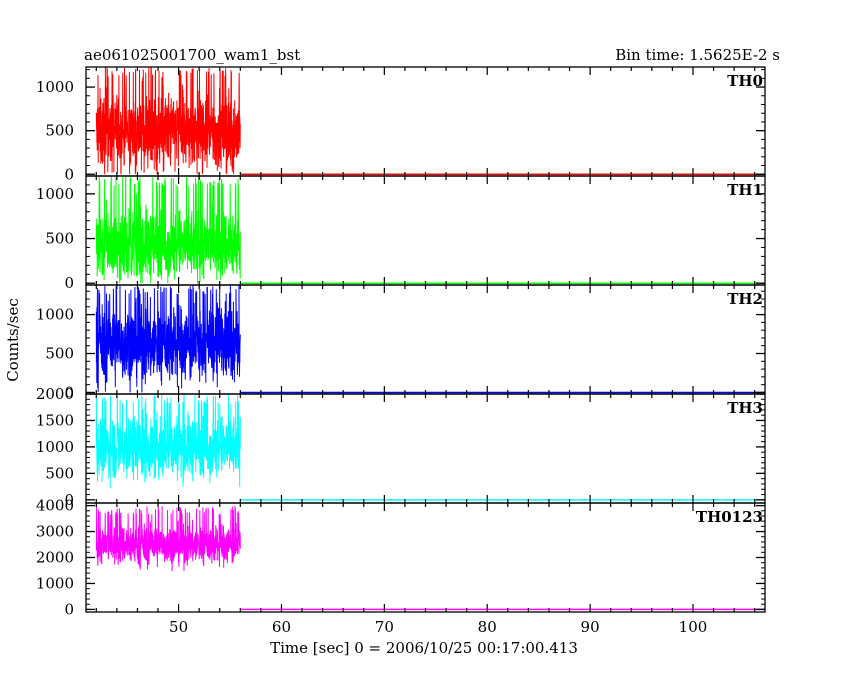 This screenshot has height=680, width=850. What do you see at coordinates (168, 229) in the screenshot?
I see `burst-trace-th1` at bounding box center [168, 229].